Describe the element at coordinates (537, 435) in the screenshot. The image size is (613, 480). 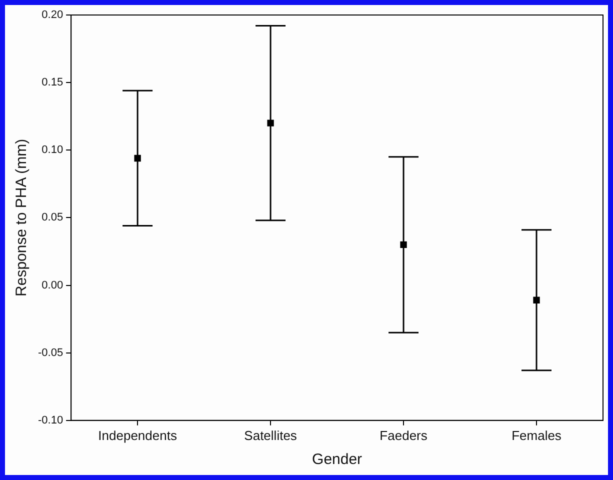
I see `x-tick-label: Females` at that location.